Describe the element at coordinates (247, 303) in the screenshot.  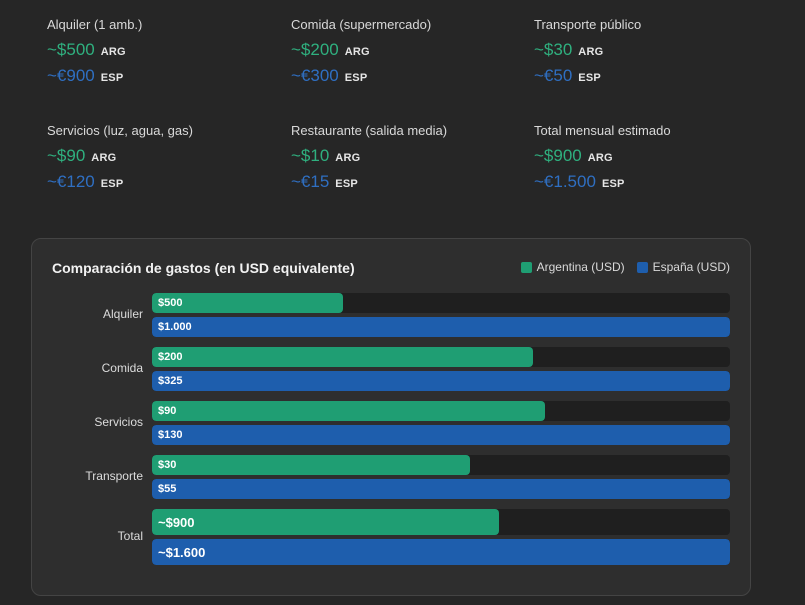
I see `bar-argentina: $500` at that location.